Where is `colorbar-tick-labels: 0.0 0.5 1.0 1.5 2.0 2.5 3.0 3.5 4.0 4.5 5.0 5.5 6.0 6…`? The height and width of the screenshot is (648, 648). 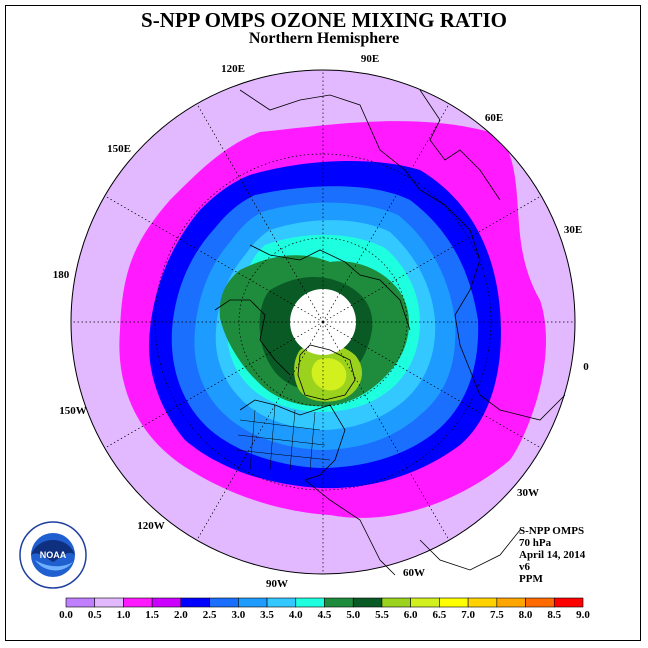 colorbar-tick-labels: 0.0 0.5 1.0 1.5 2.0 2.5 3.0 3.5 4.0 4.5 5.0 5.5 6.0 6… is located at coordinates (324, 615).